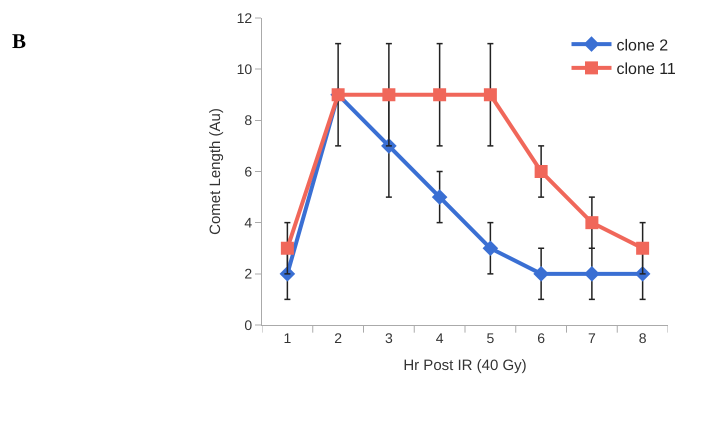 The image size is (710, 424). Describe the element at coordinates (215, 171) in the screenshot. I see `y-axis-title: Comet Length (Au)` at that location.